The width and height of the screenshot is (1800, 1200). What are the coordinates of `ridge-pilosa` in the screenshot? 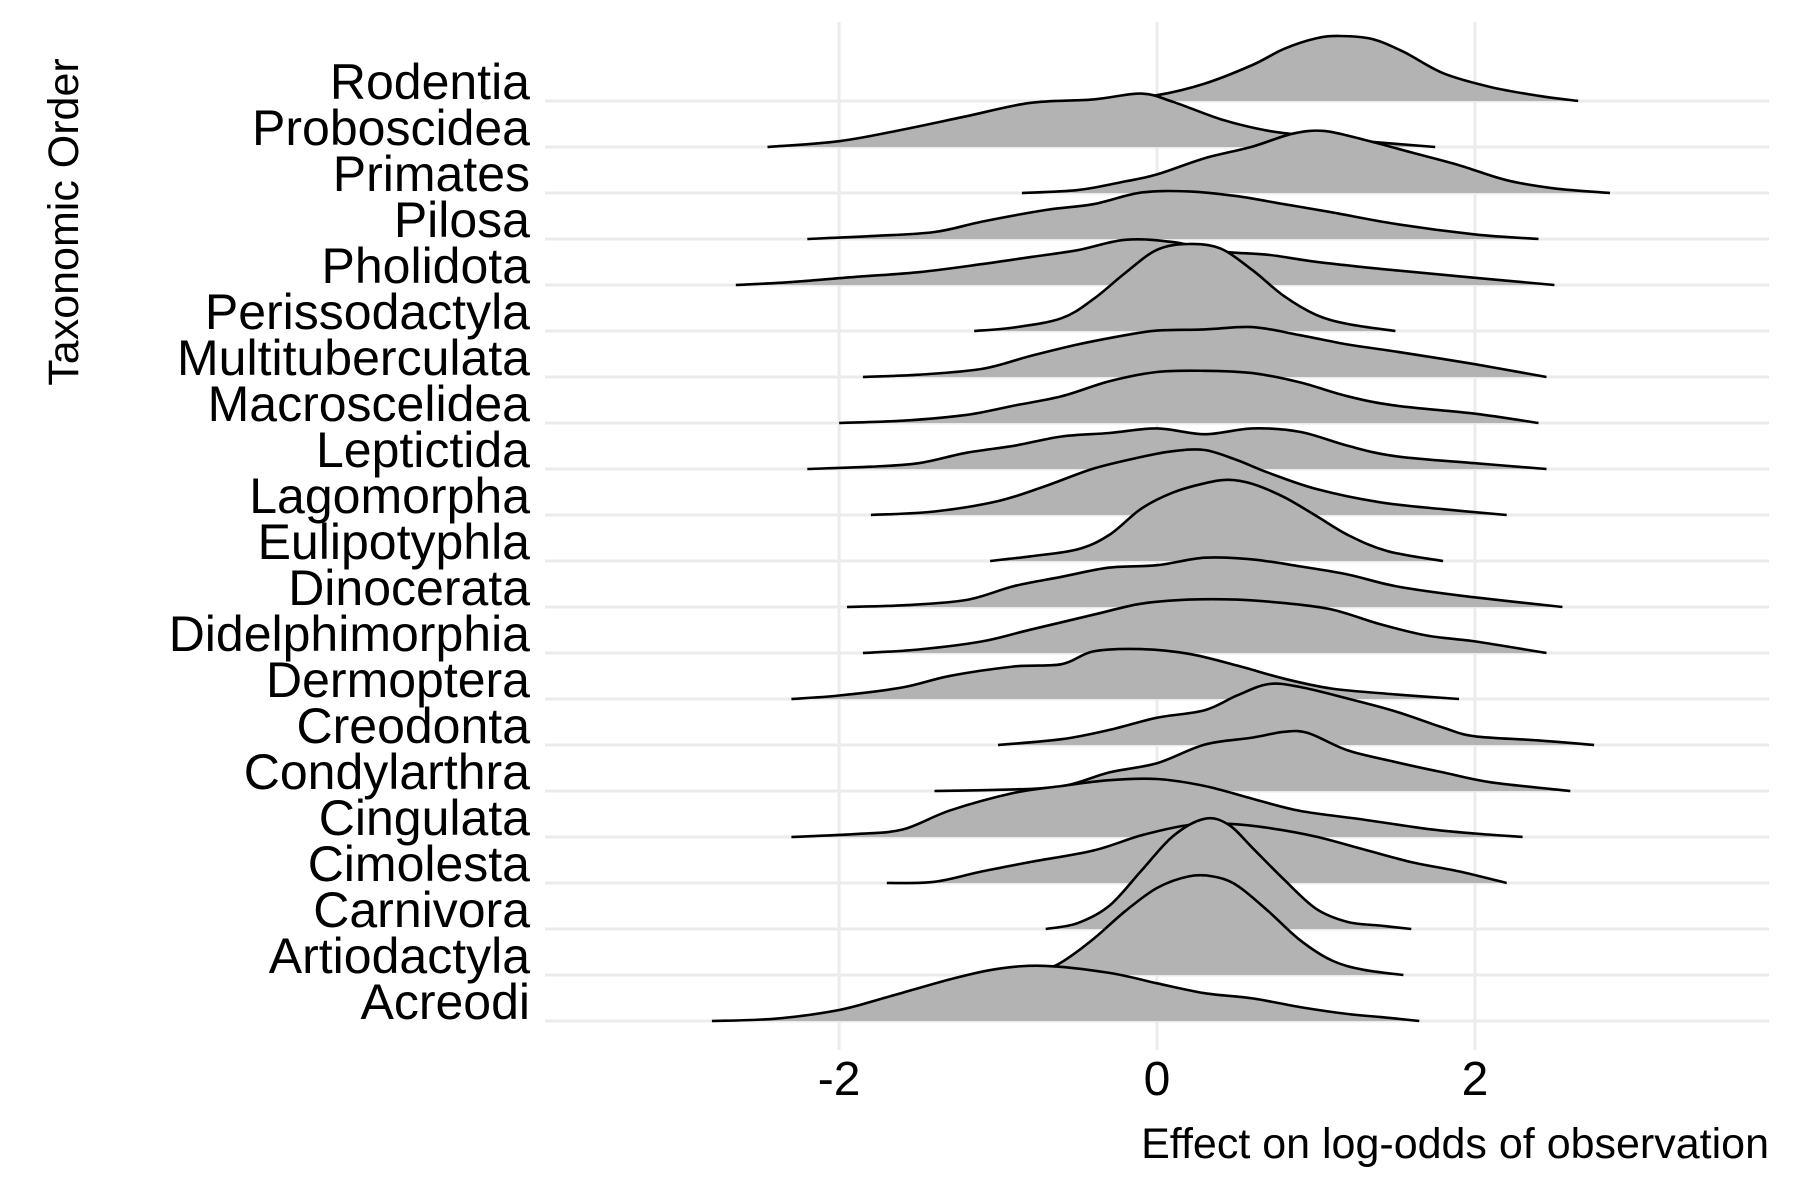 It's located at (1173, 215).